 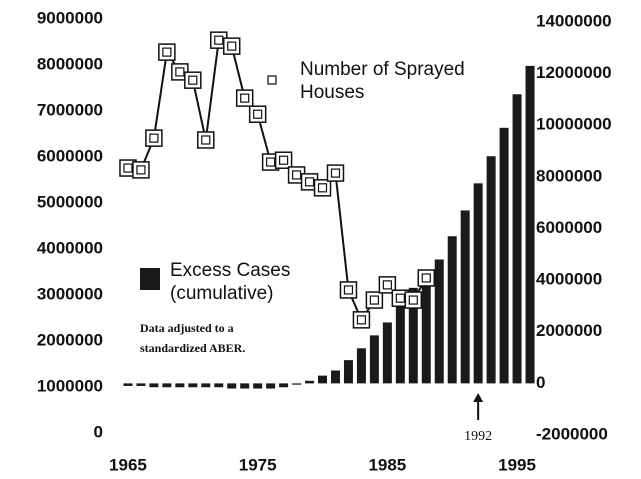 I want to click on x-tick-label: 1995, so click(x=517, y=464).